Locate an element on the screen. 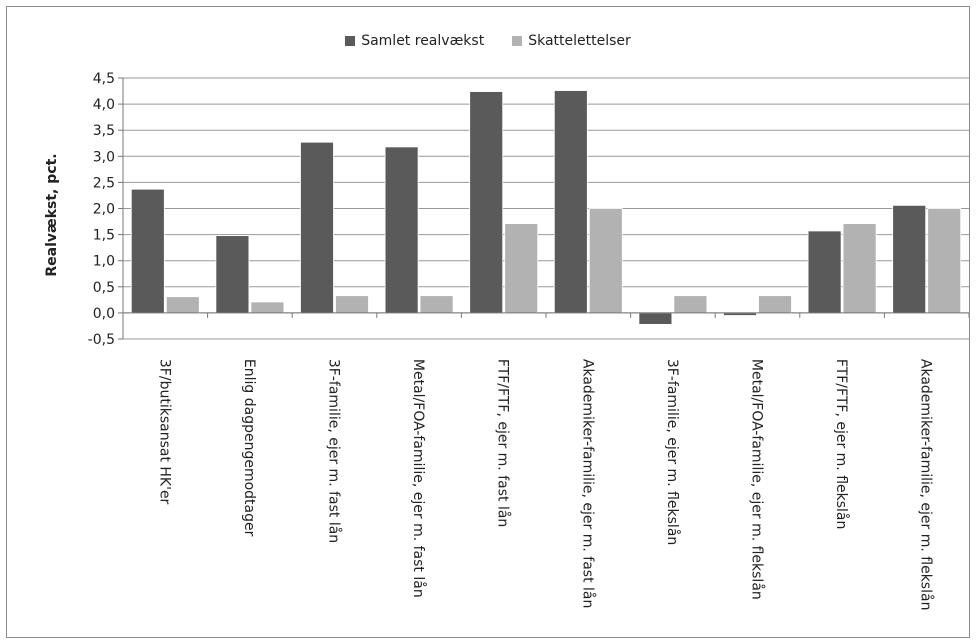 This screenshot has width=977, height=644. y-tick-label: 0,5 is located at coordinates (104, 288).